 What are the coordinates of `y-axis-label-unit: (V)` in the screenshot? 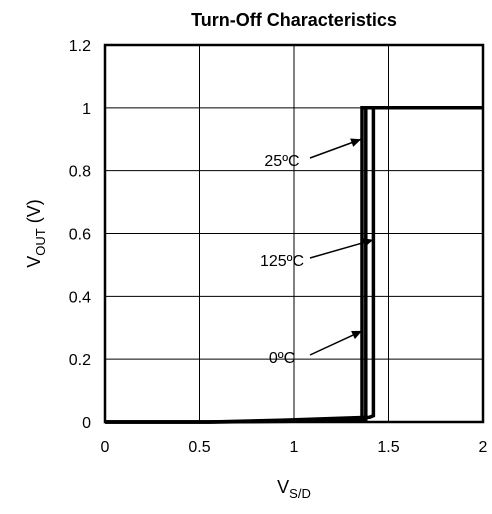 It's located at (34, 213).